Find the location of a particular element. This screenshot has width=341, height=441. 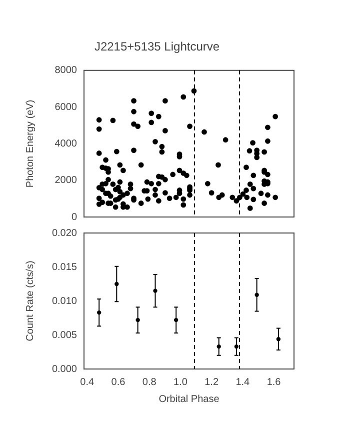

x-tick-label: 0.8 is located at coordinates (149, 382).